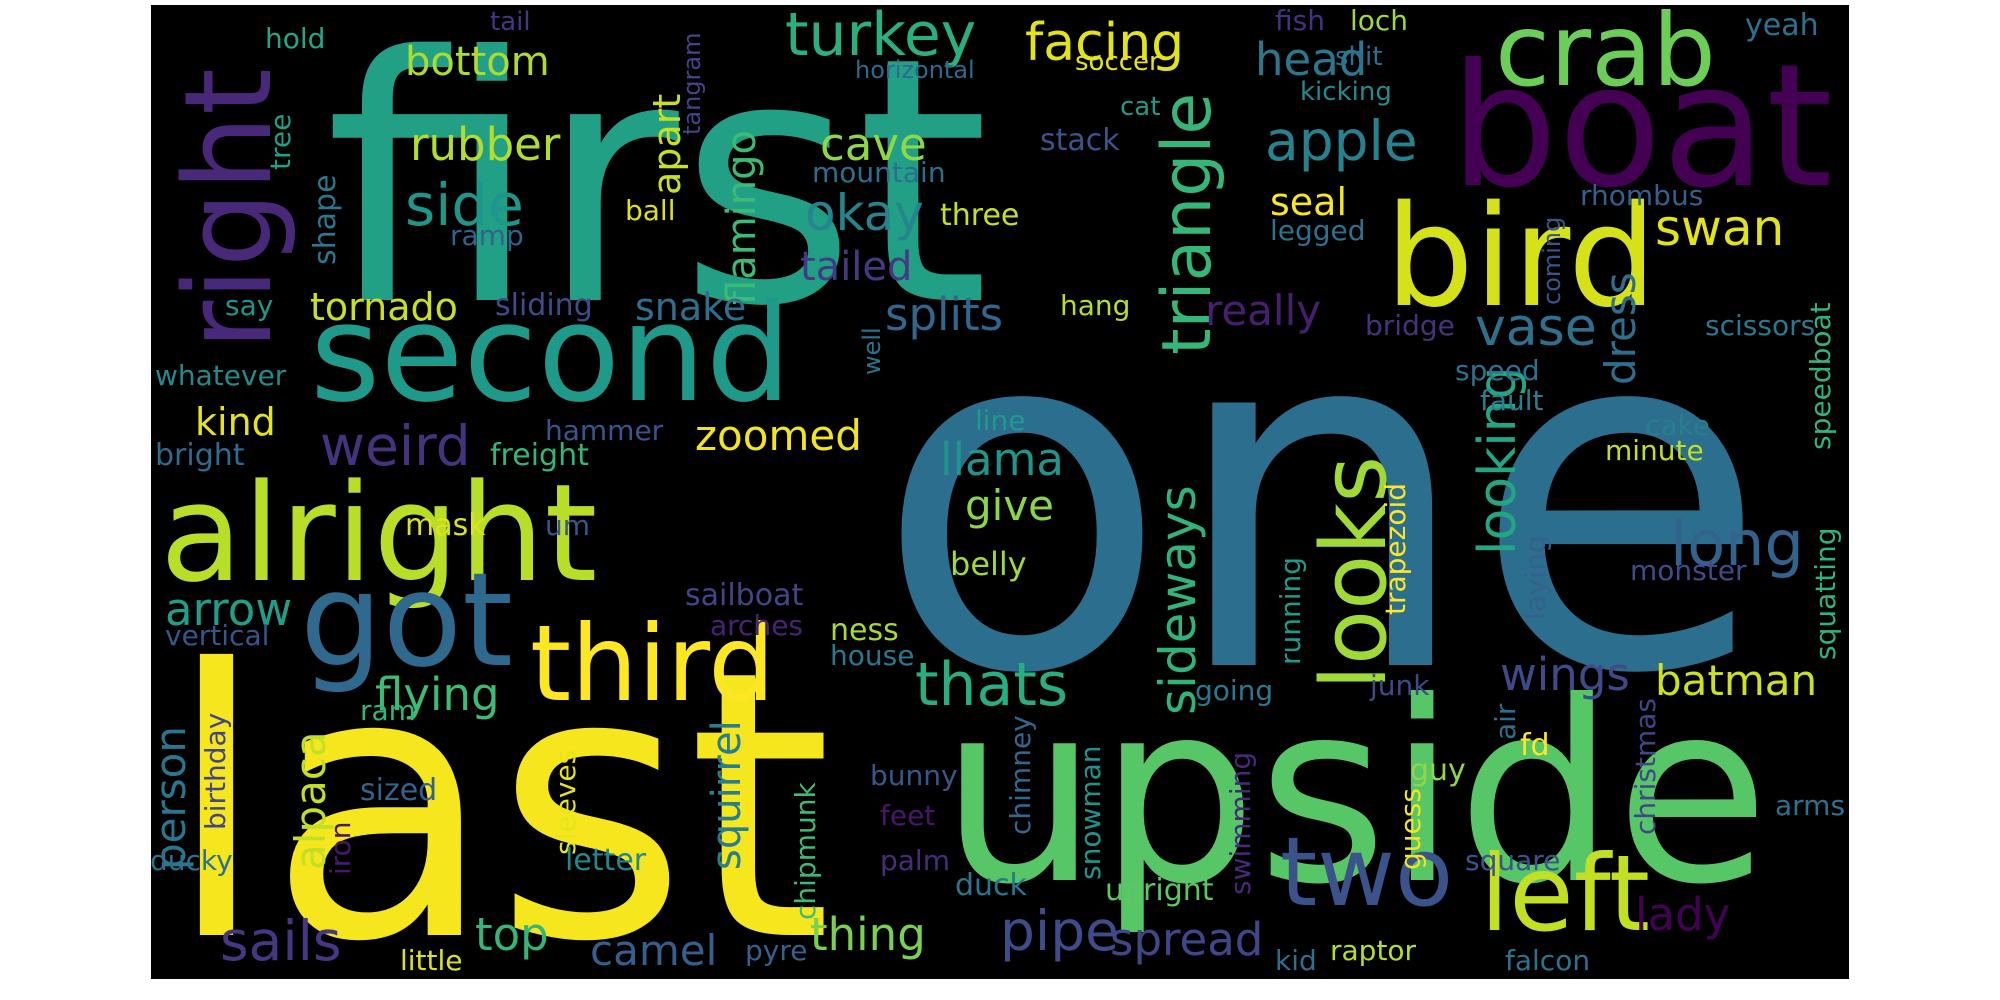  I want to click on word-vase: vase, so click(1536, 328).